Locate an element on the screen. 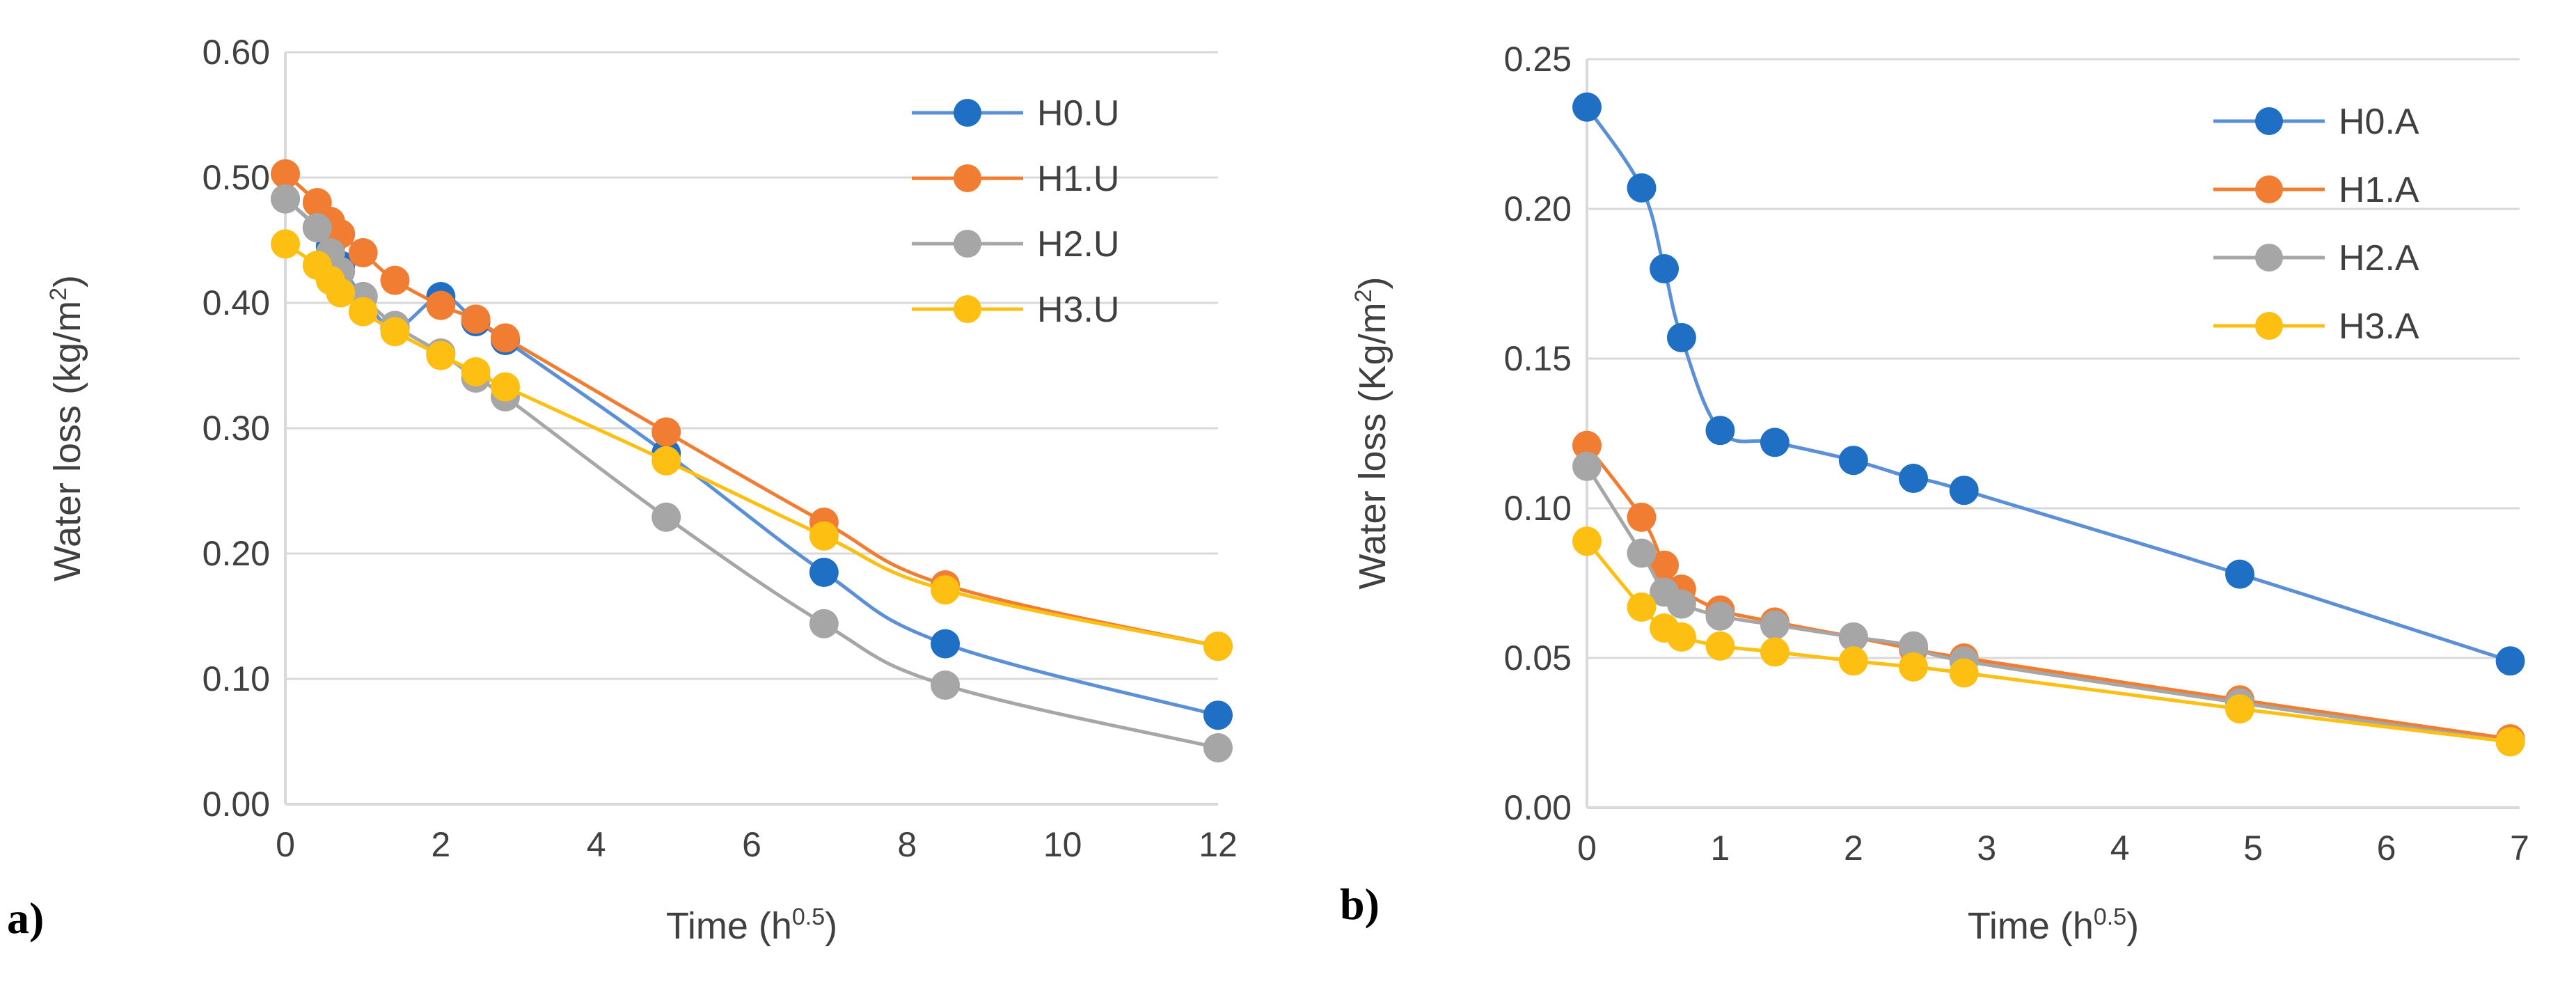 The width and height of the screenshot is (2576, 988). x-tick-label: 1 is located at coordinates (1720, 848).